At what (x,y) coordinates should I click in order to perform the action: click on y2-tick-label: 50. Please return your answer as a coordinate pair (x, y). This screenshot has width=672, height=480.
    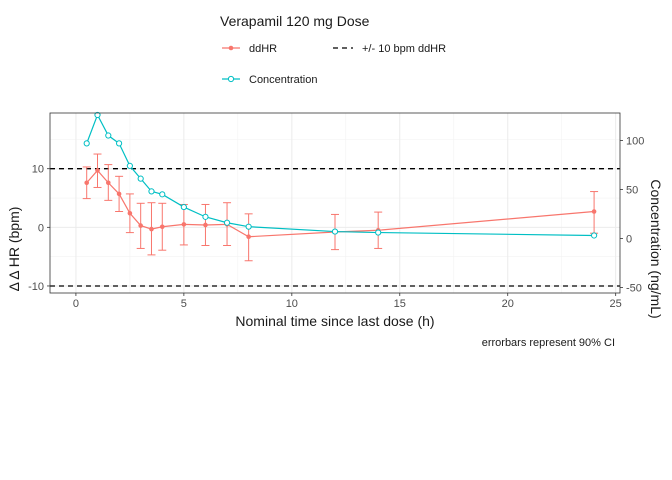
    Looking at the image, I should click on (632, 190).